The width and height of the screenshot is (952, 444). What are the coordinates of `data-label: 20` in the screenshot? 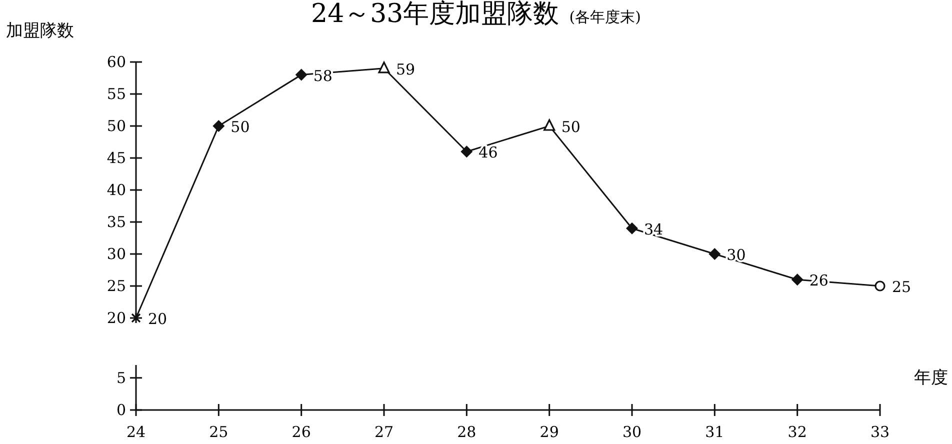 It's located at (158, 319).